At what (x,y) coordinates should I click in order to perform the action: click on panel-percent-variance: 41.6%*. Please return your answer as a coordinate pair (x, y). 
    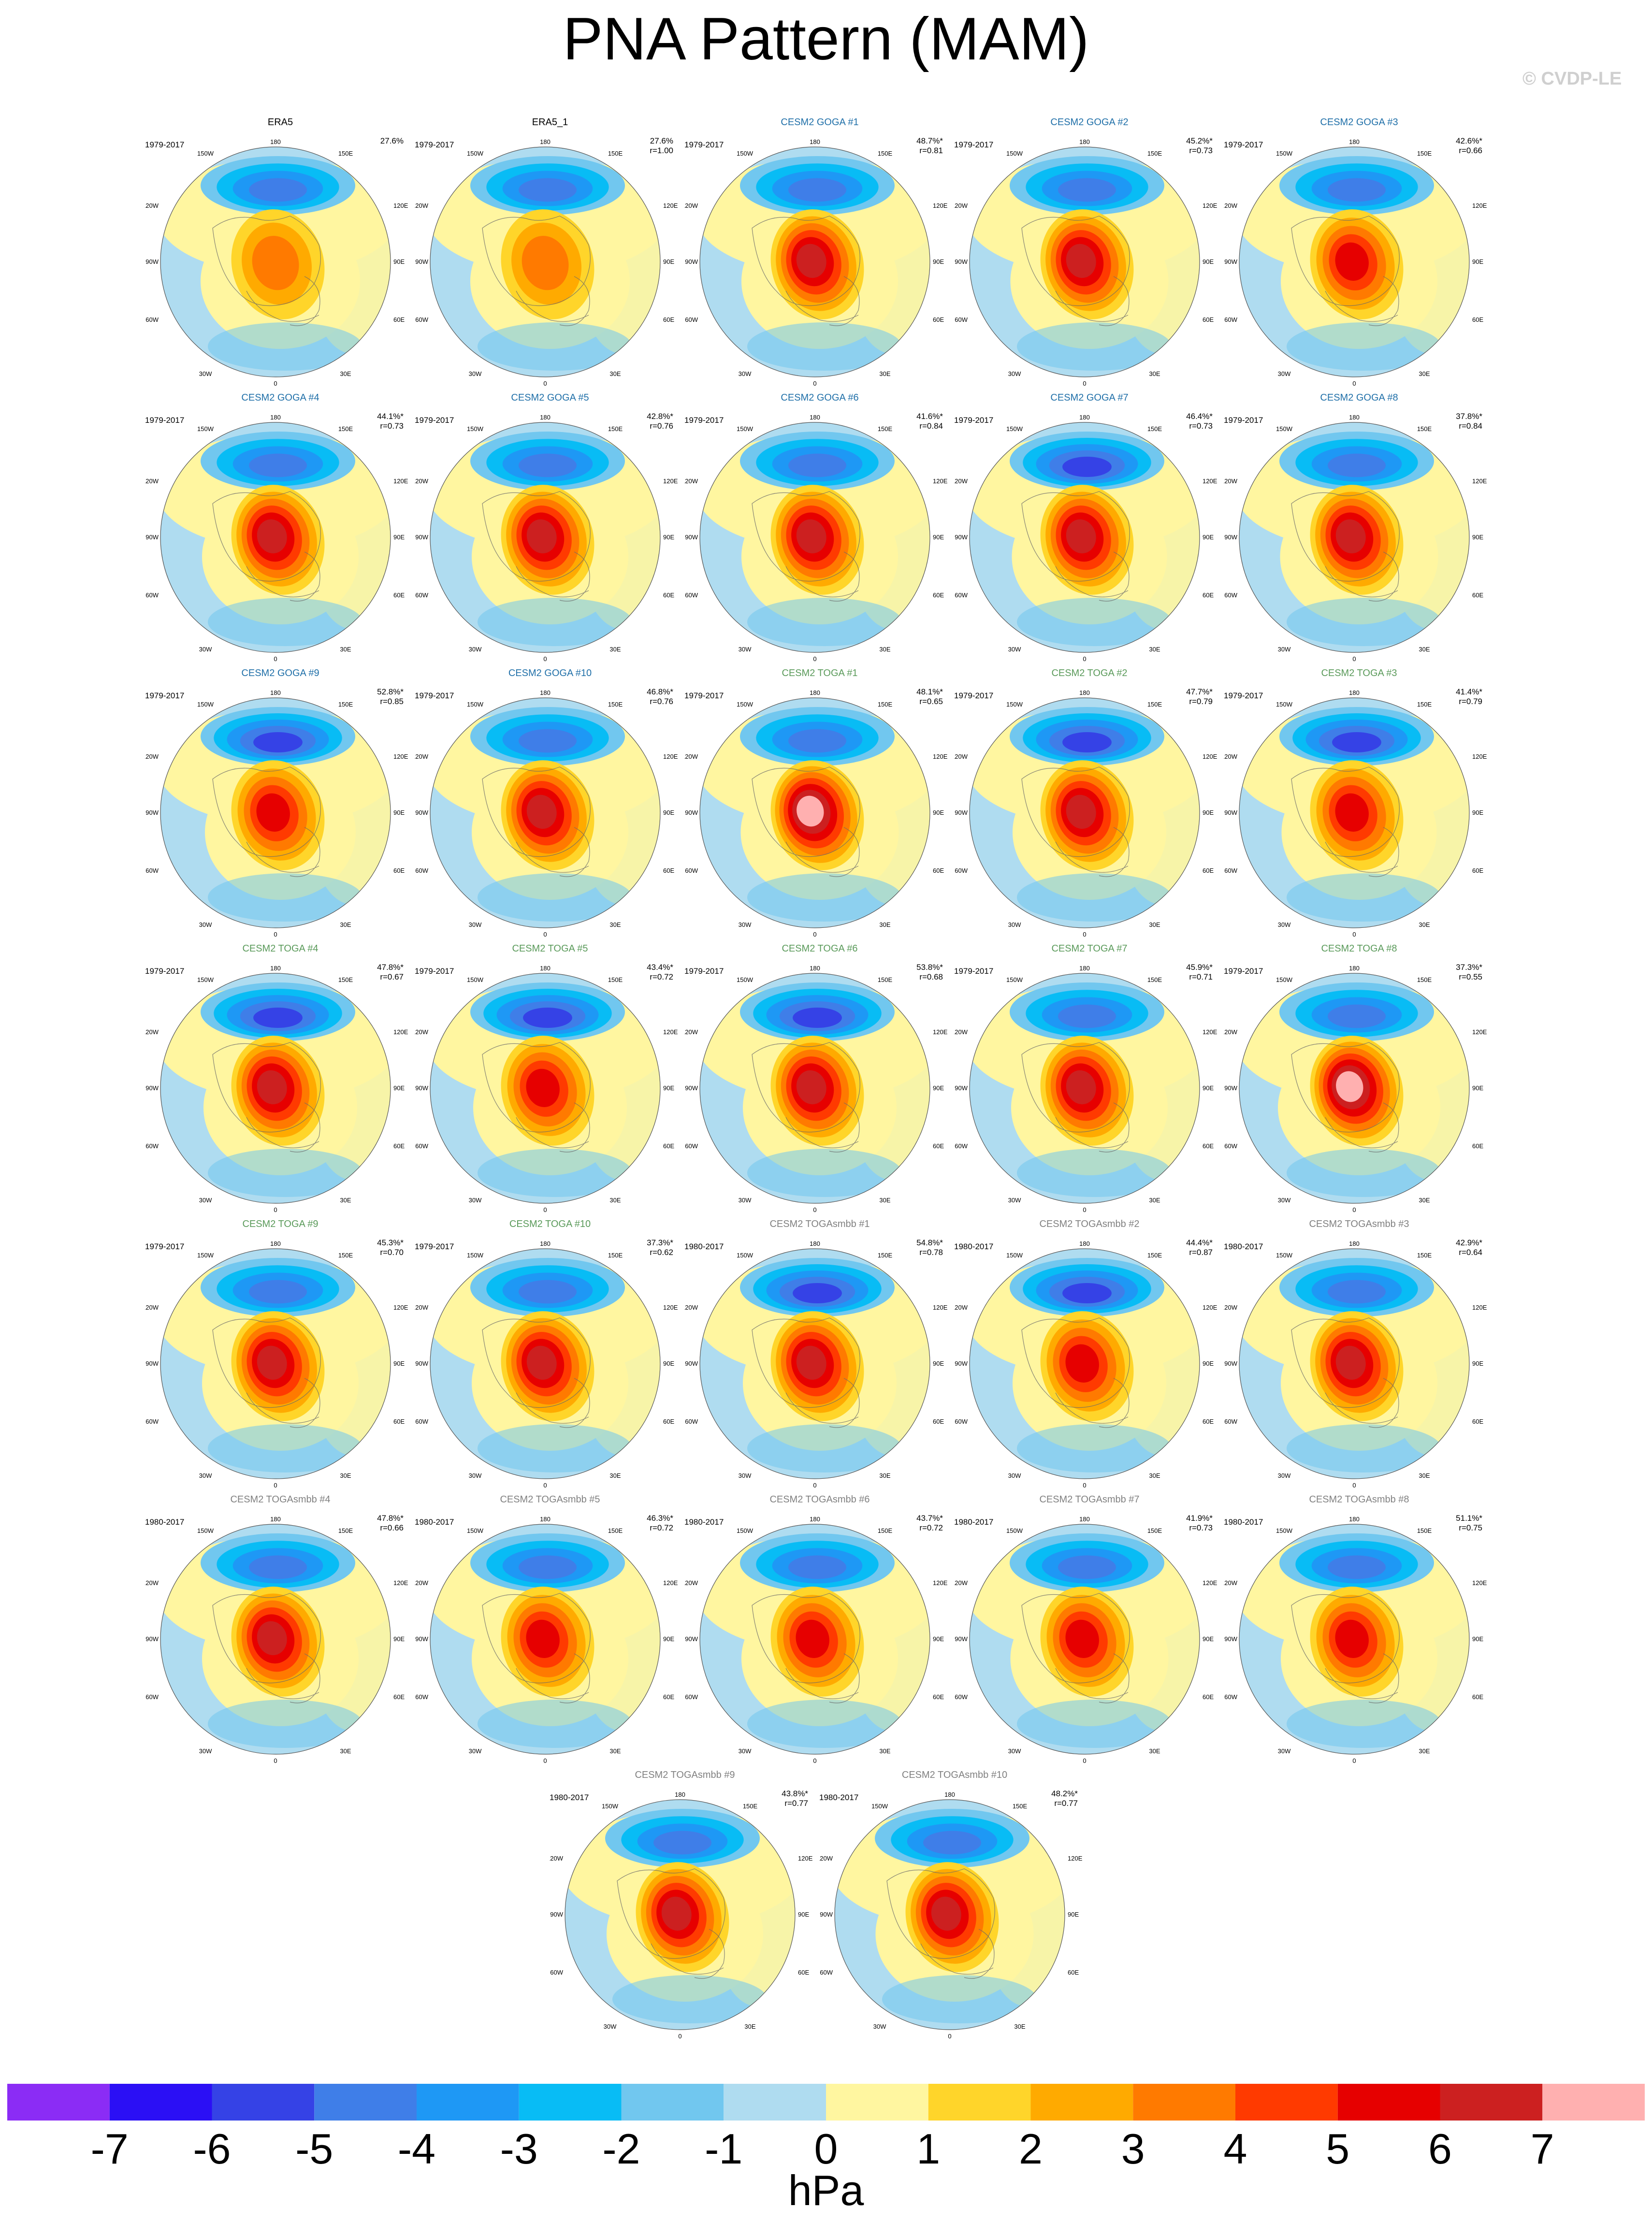
    Looking at the image, I should click on (929, 417).